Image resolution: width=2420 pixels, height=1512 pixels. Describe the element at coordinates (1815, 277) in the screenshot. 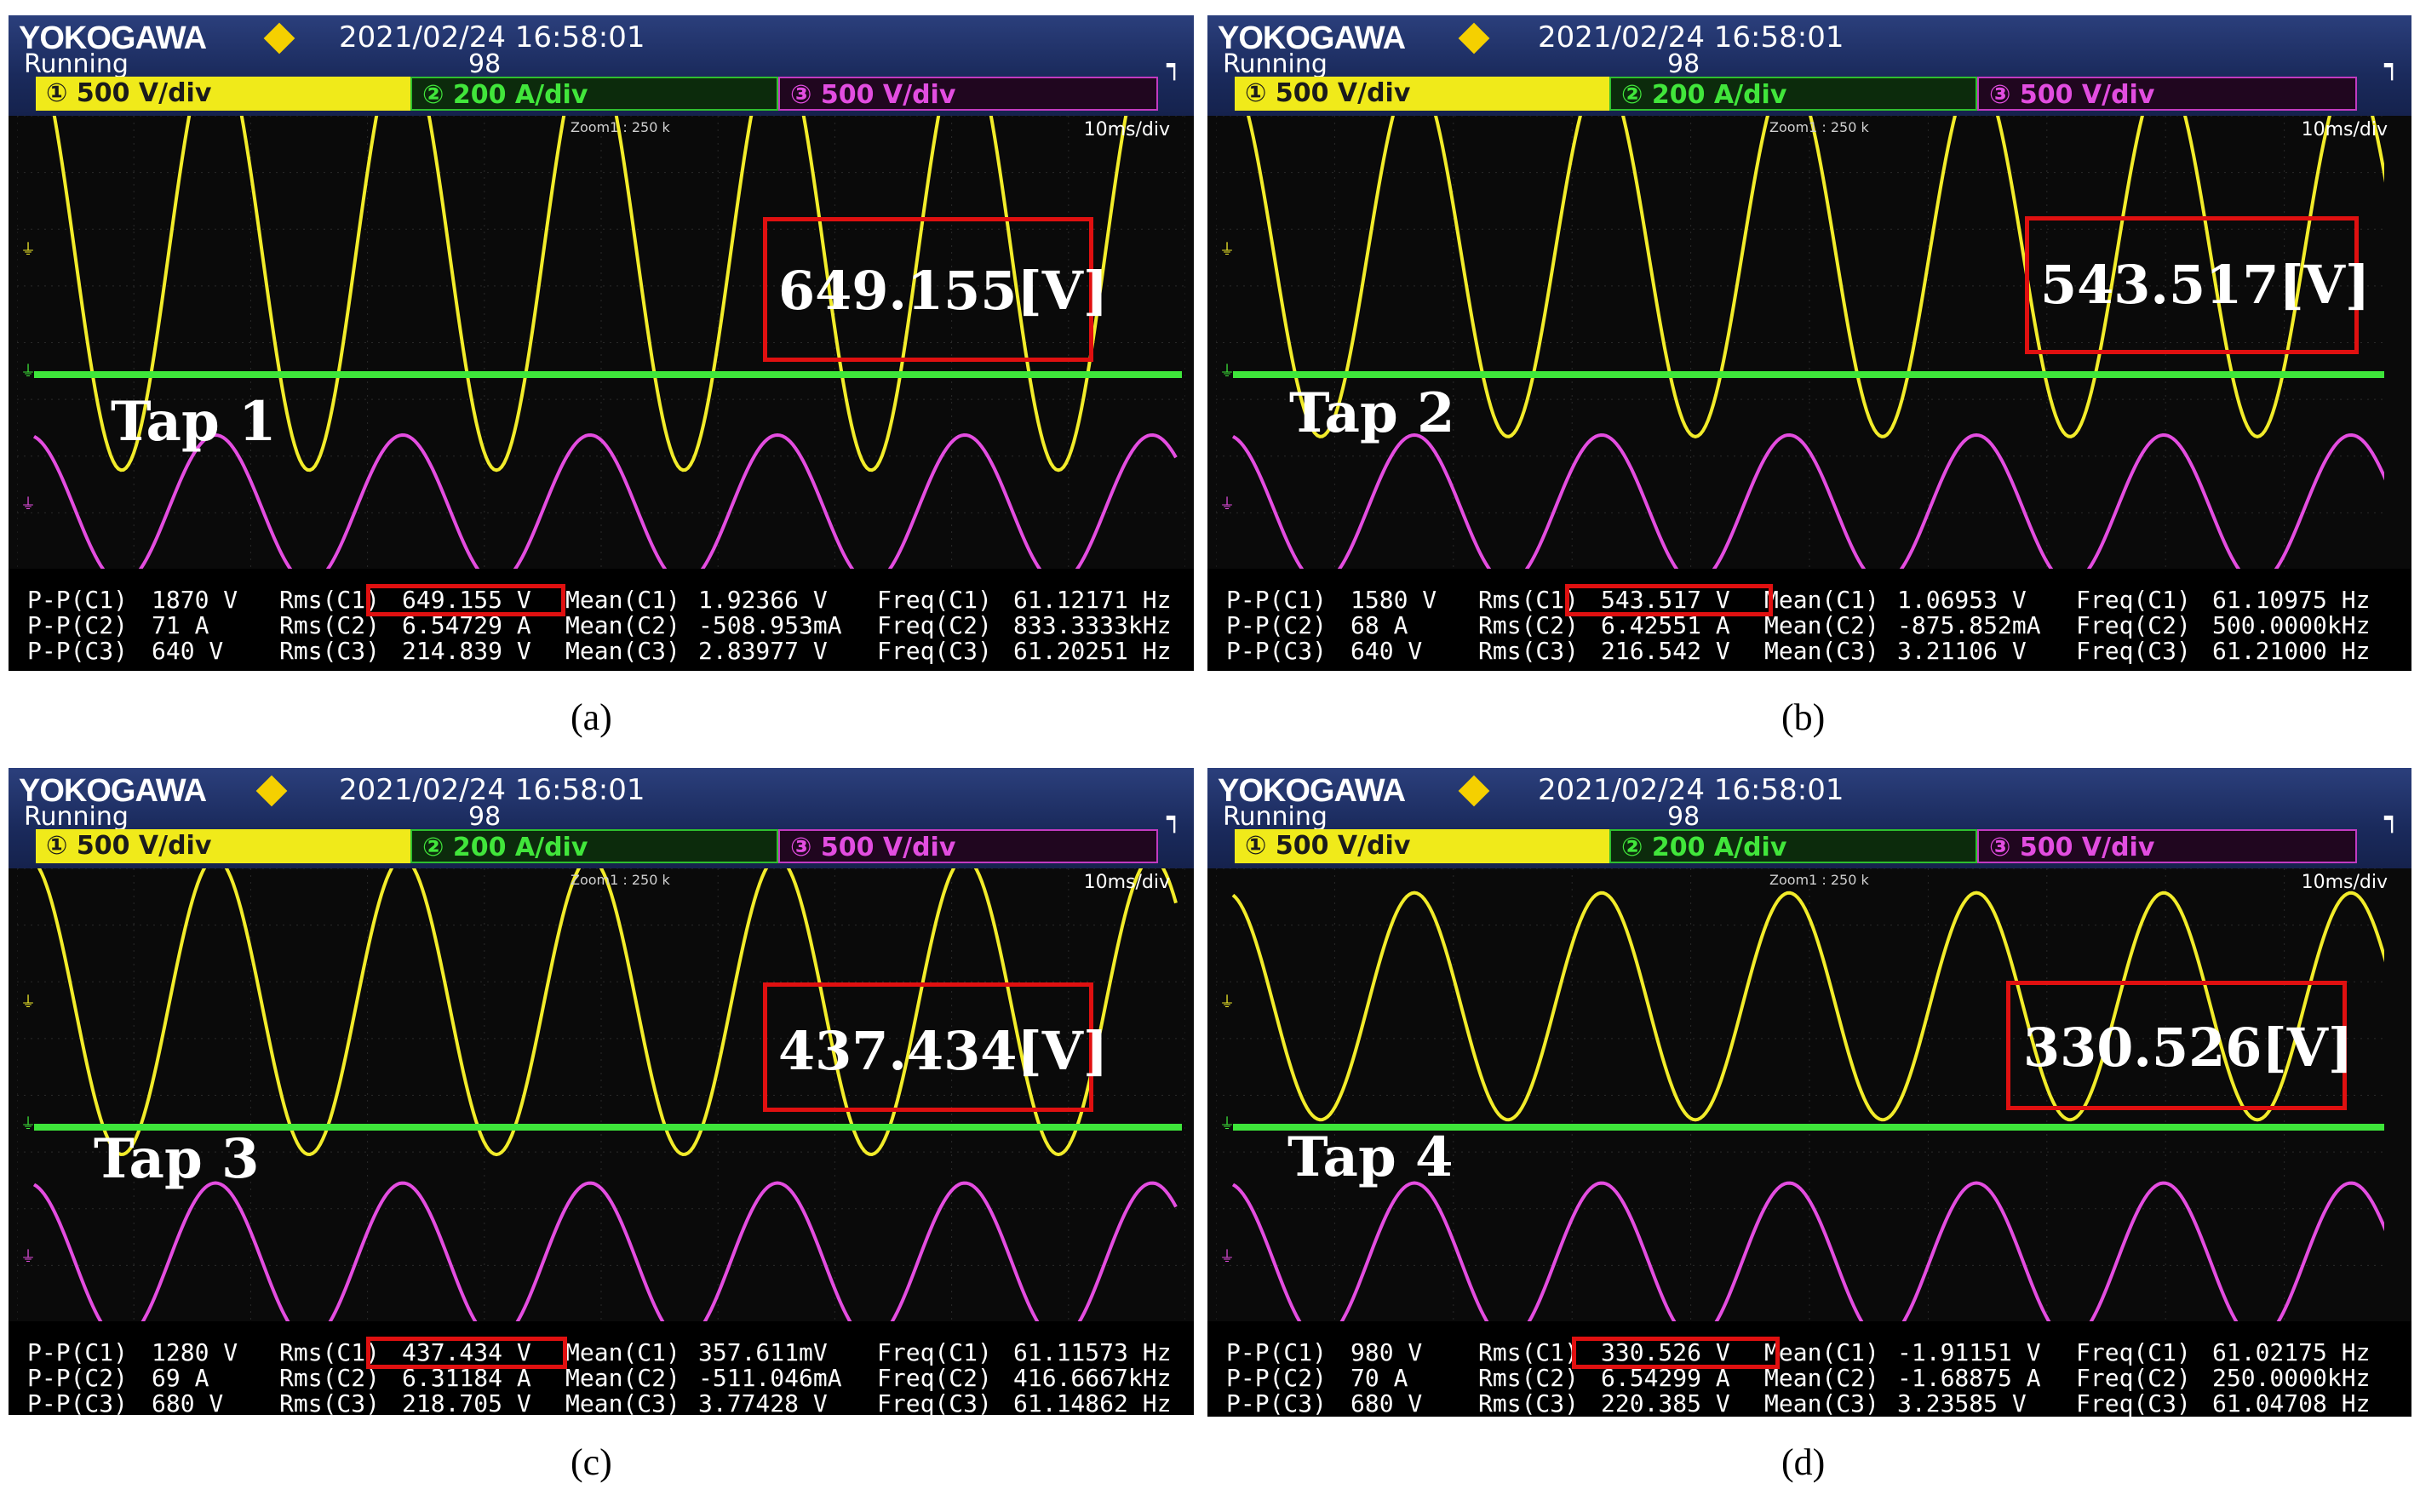

I see `ch1-voltage-waveform` at that location.